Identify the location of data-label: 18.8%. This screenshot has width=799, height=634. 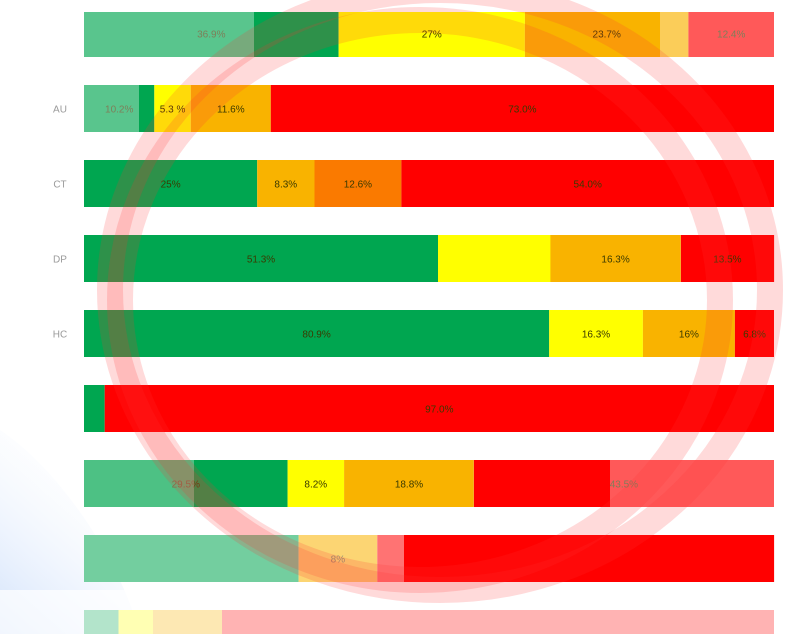
(409, 485).